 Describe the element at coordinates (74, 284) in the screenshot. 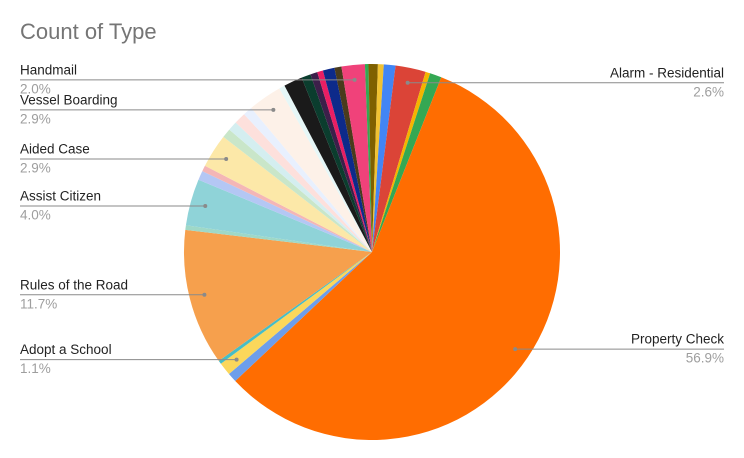

I see `slice-label: Rules of the Road` at that location.